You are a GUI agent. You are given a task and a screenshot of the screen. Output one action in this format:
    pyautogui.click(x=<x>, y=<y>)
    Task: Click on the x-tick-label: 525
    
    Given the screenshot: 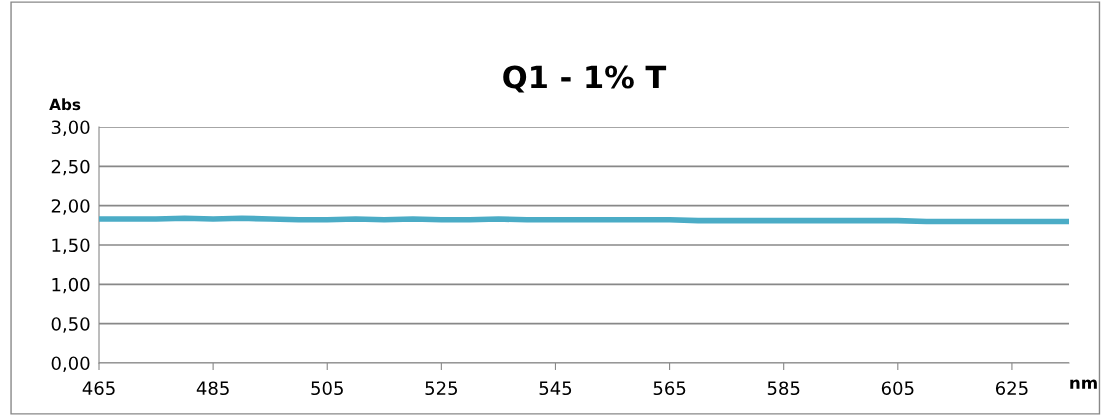 What is the action you would take?
    pyautogui.click(x=441, y=388)
    